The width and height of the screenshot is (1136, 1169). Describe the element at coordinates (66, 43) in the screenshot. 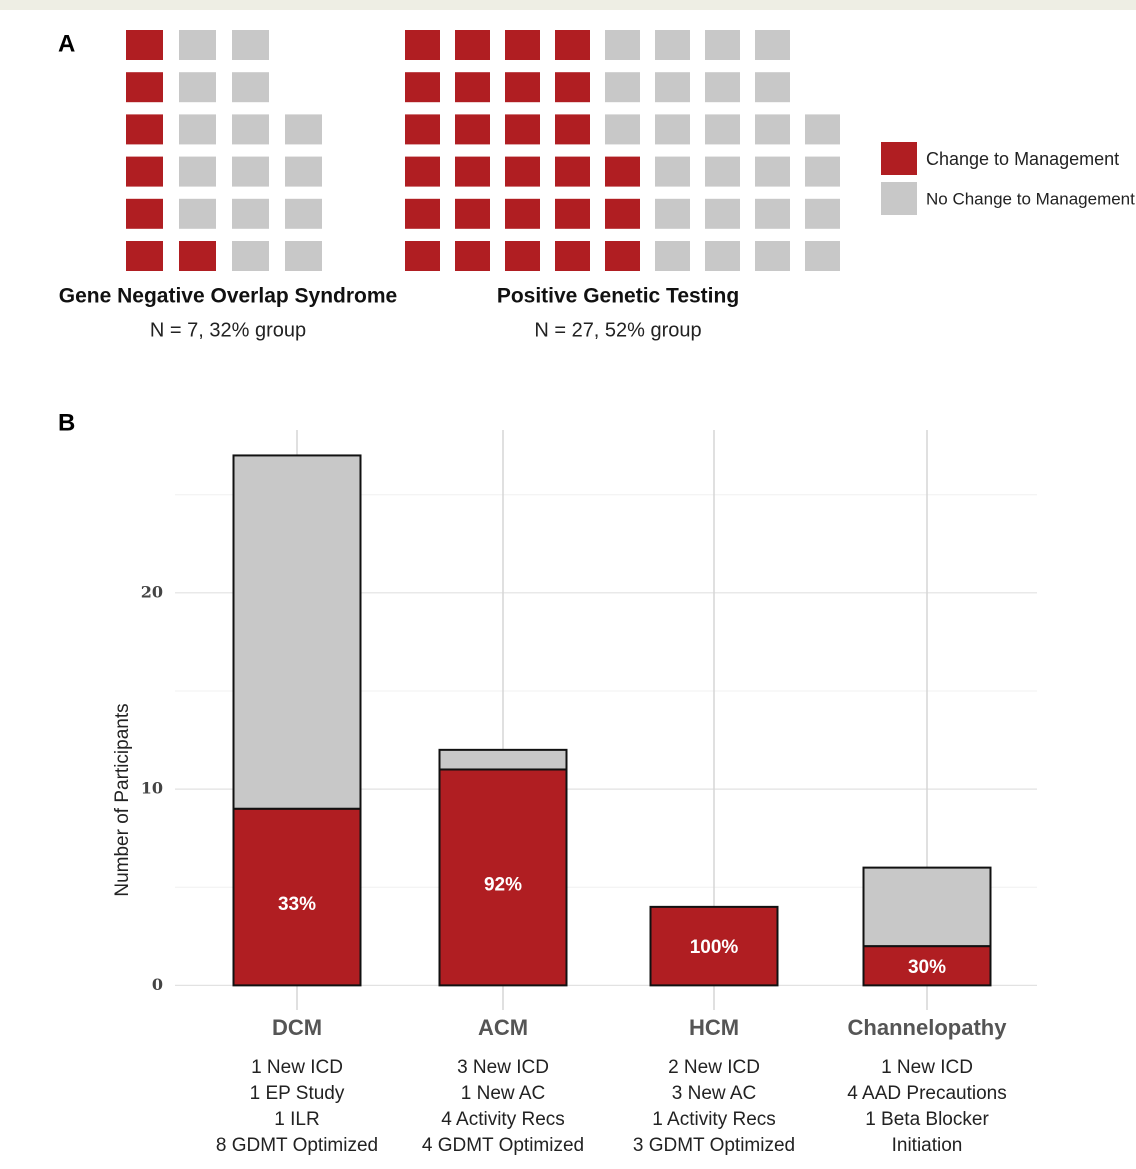

I see `panel-label: A` at that location.